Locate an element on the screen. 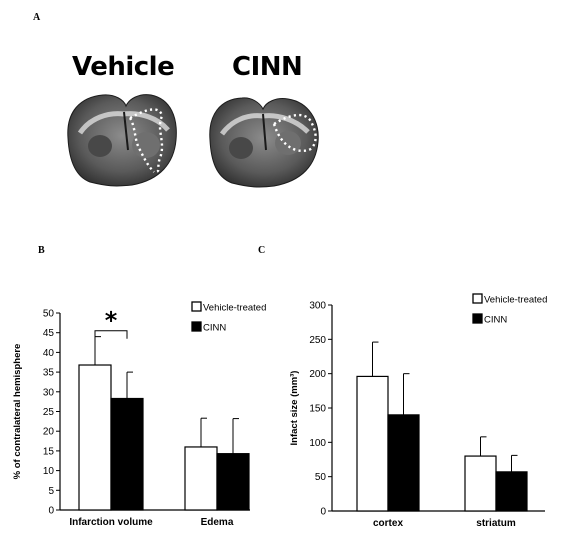 This screenshot has width=563, height=533. chart-c-y-tick-label: 200 is located at coordinates (317, 374).